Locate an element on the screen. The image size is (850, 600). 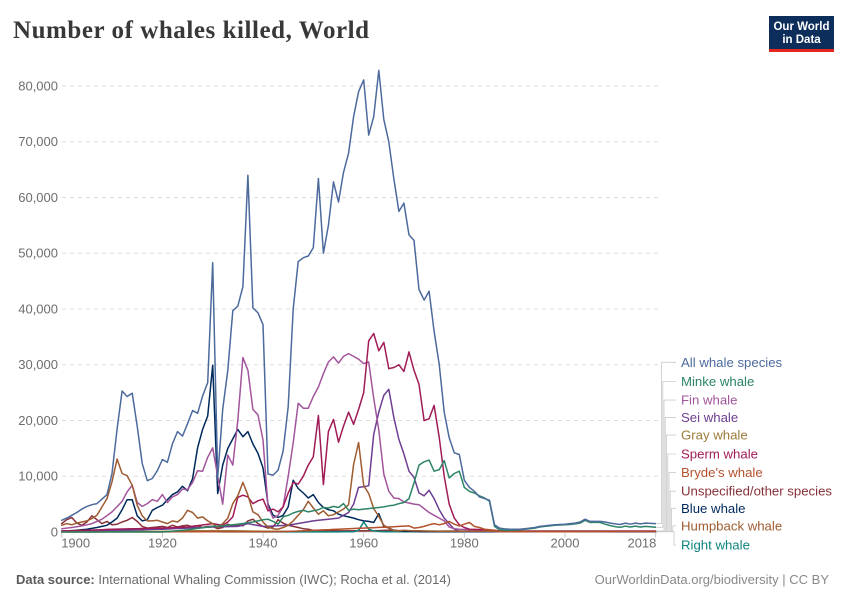
svg-text: All whale species is located at coordinates (732, 362).